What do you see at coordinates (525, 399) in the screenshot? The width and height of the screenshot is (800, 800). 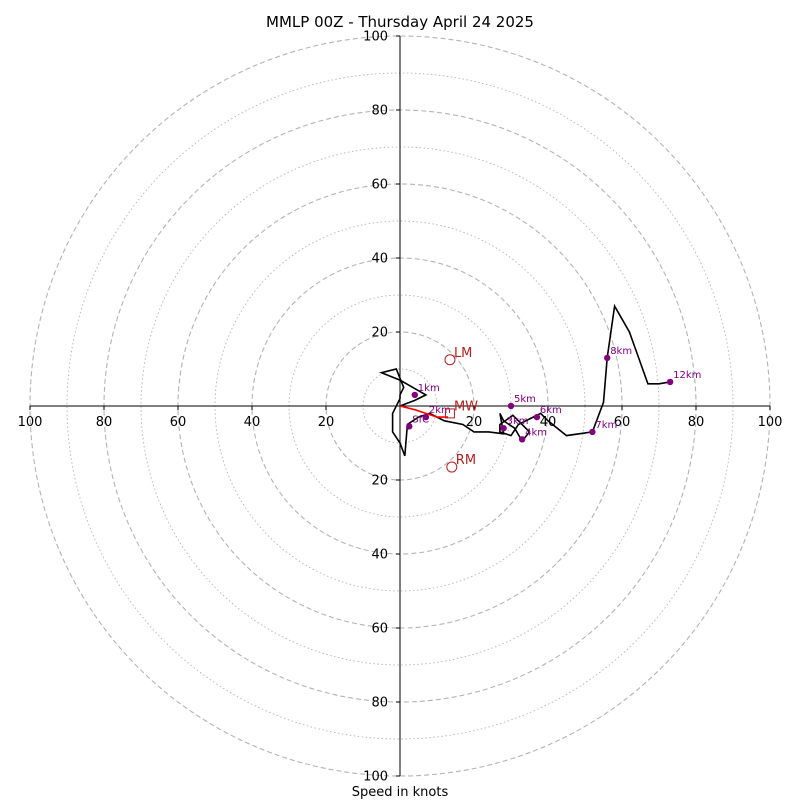 I see `height-point-label: 5km` at bounding box center [525, 399].